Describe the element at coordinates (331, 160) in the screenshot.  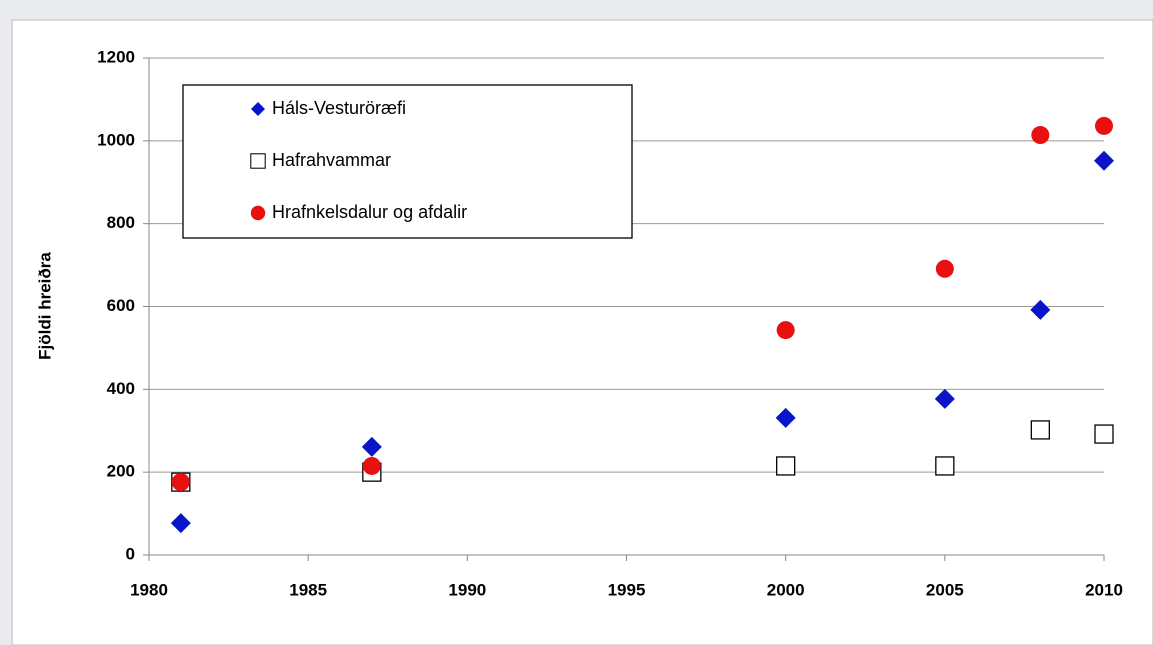
I see `legend-label: Hafrahvammar` at that location.